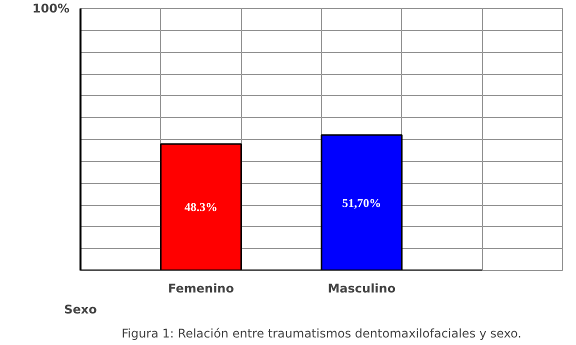 Image resolution: width=576 pixels, height=345 pixels. What do you see at coordinates (51, 9) in the screenshot?
I see `y-tick-label: 100%` at bounding box center [51, 9].